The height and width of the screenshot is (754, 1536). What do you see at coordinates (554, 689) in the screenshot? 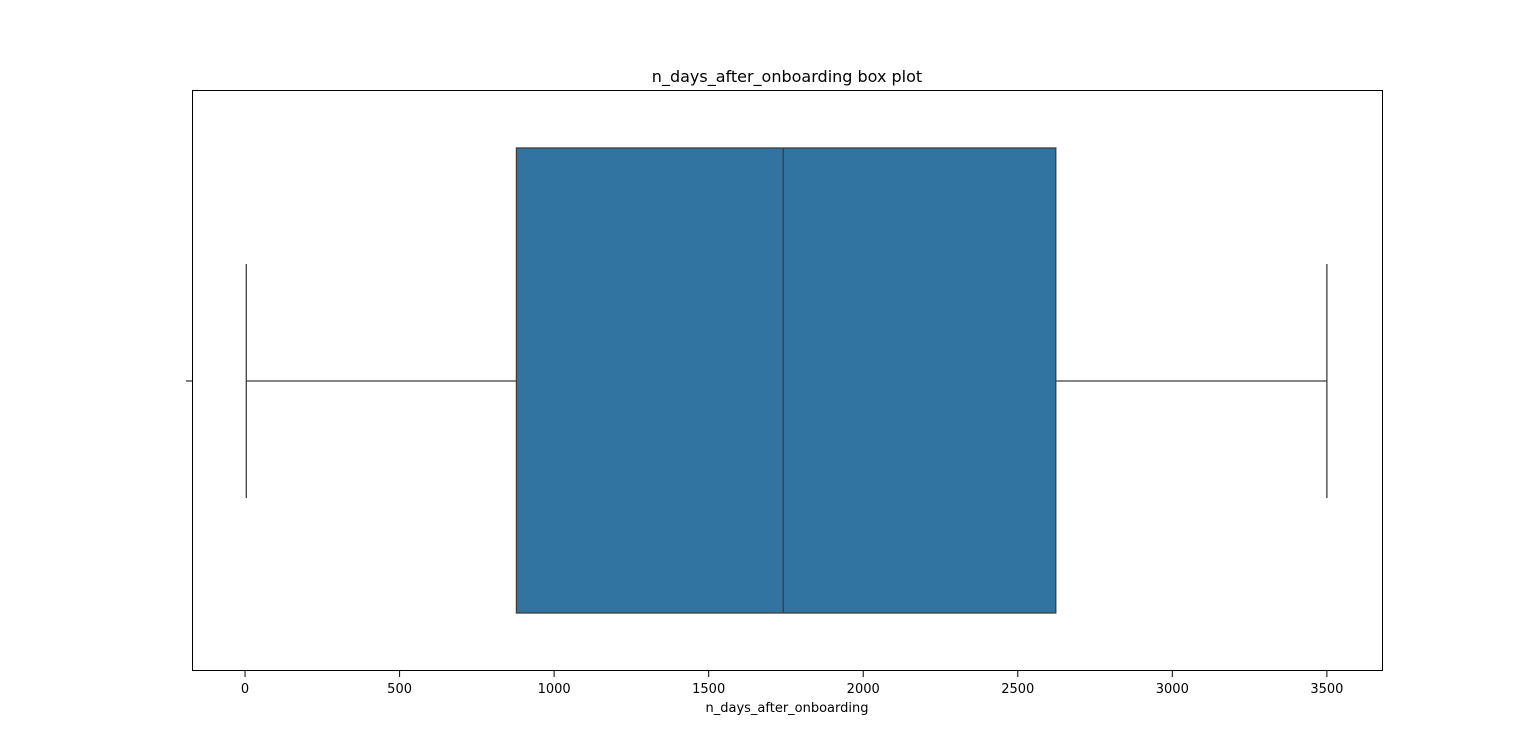
I see `x-tick-label: 1000` at bounding box center [554, 689].